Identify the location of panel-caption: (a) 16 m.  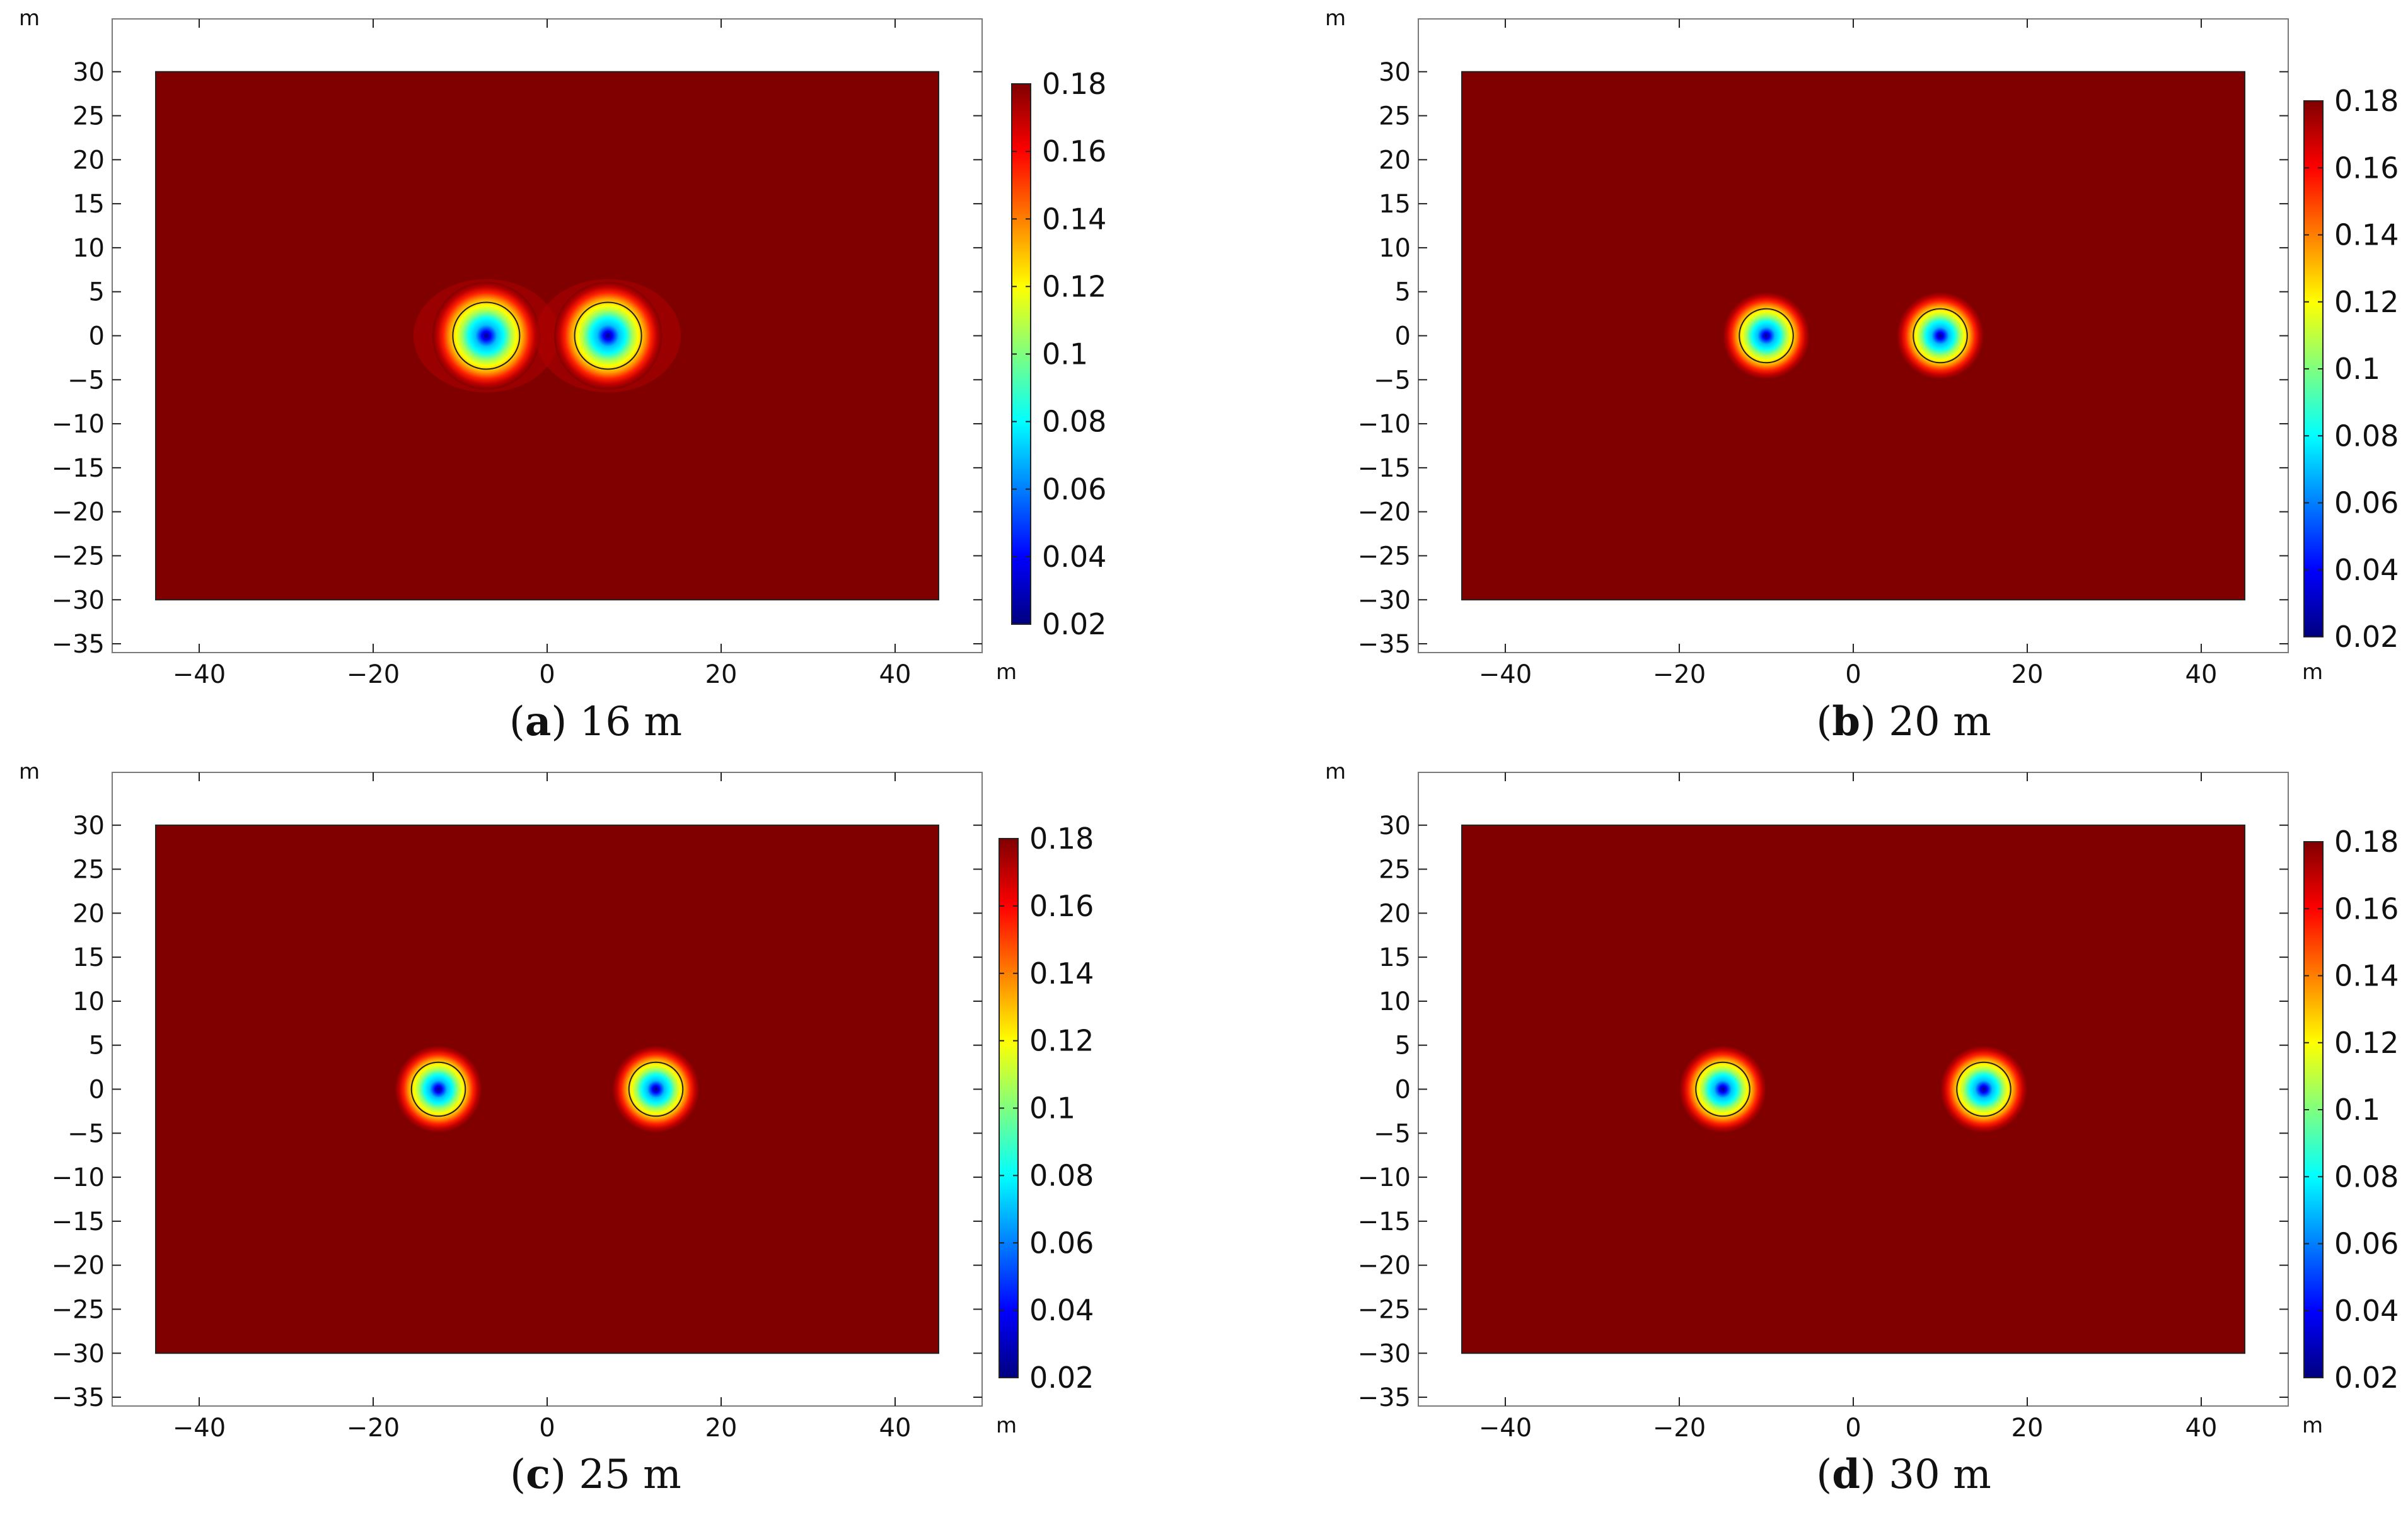
(595, 721).